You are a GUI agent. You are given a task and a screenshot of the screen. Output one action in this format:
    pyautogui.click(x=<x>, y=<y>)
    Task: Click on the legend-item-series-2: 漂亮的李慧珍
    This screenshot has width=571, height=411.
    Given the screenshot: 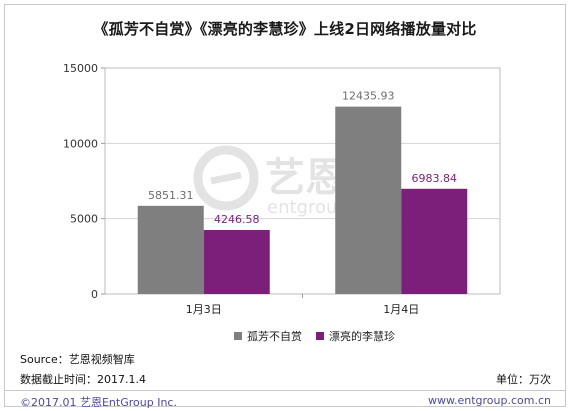 What is the action you would take?
    pyautogui.click(x=355, y=336)
    